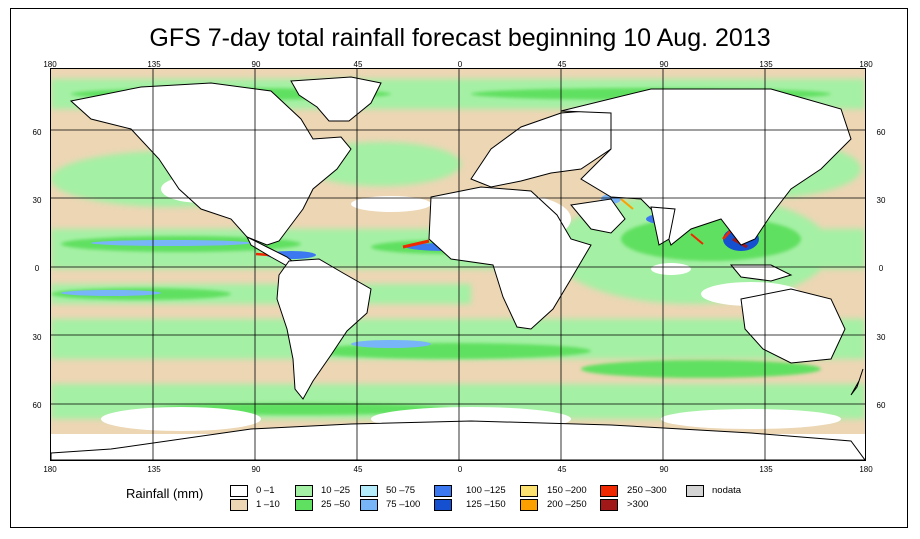  What do you see at coordinates (567, 504) in the screenshot?
I see `legend-label-200-250: 200 –250` at bounding box center [567, 504].